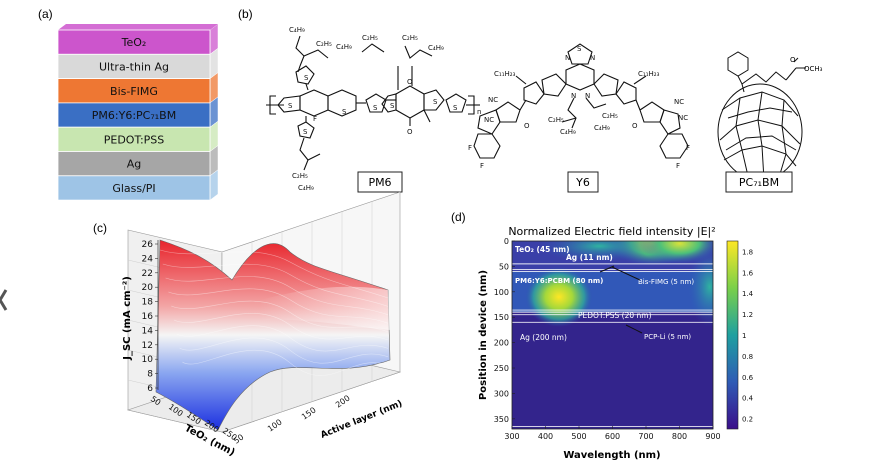 The width and height of the screenshot is (878, 466). I want to click on field-x-tick-label: 900, so click(712, 436).